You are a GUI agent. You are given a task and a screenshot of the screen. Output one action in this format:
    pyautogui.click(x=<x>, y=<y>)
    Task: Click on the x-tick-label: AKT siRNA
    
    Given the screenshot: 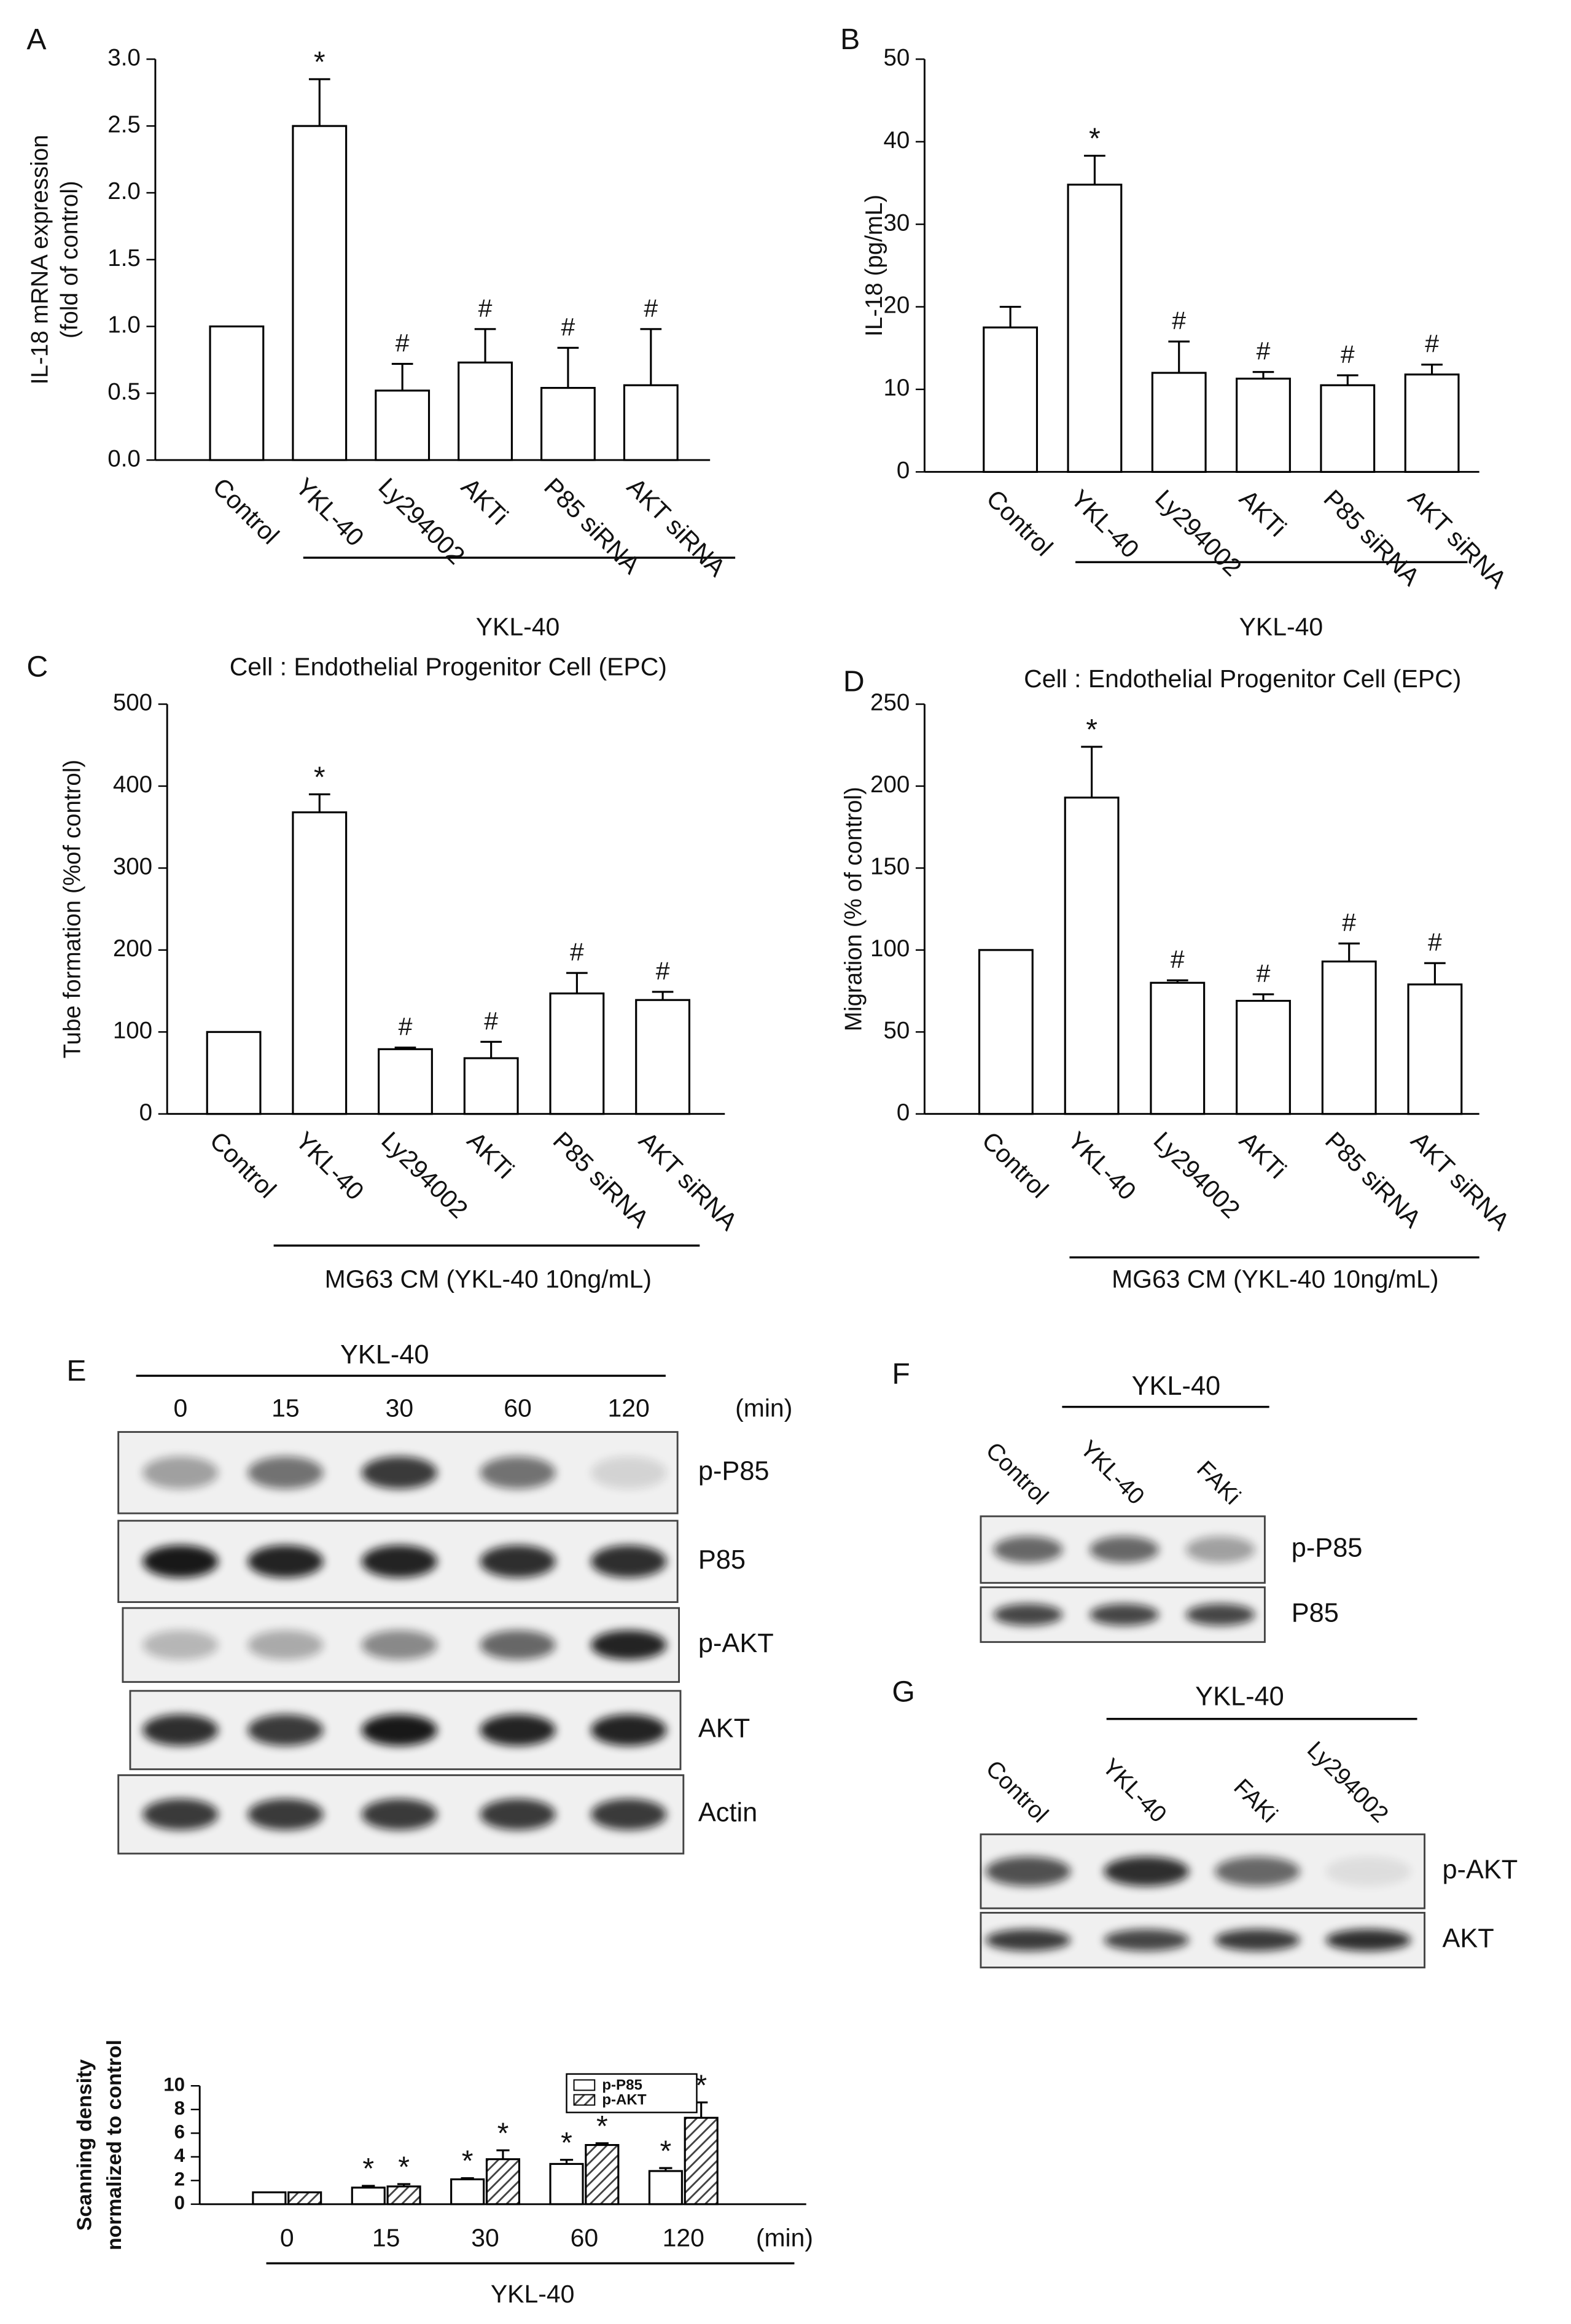 What is the action you would take?
    pyautogui.click(x=1458, y=539)
    